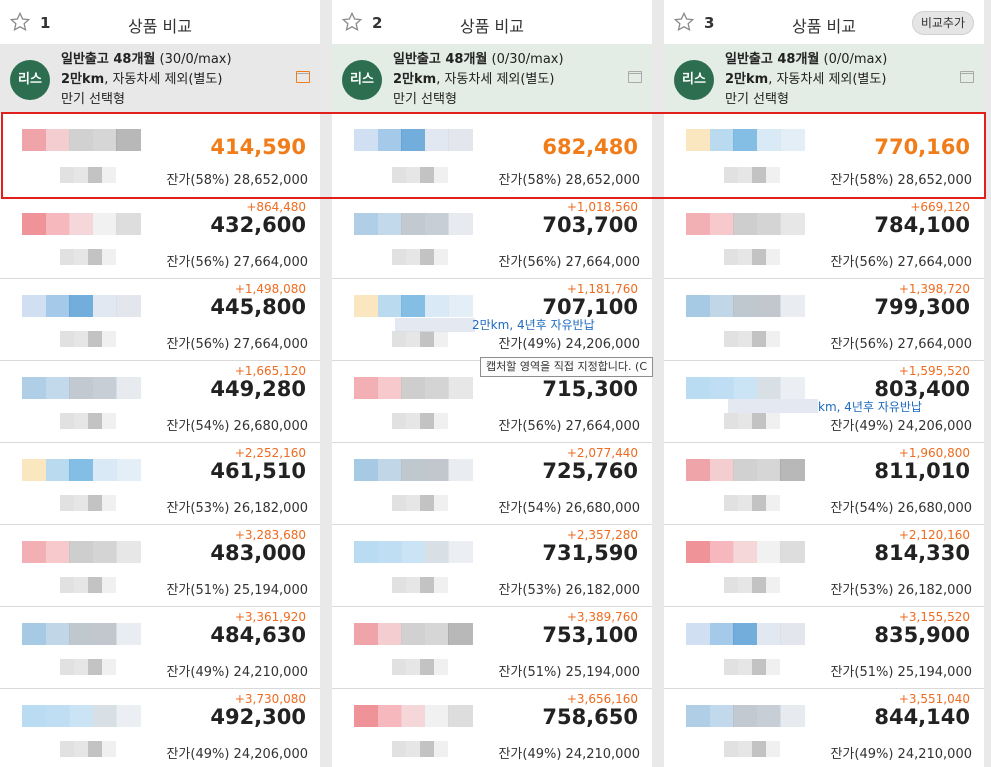  What do you see at coordinates (533, 325) in the screenshot?
I see `col2-hint-text: 2만km, 4년후 자유반납` at bounding box center [533, 325].